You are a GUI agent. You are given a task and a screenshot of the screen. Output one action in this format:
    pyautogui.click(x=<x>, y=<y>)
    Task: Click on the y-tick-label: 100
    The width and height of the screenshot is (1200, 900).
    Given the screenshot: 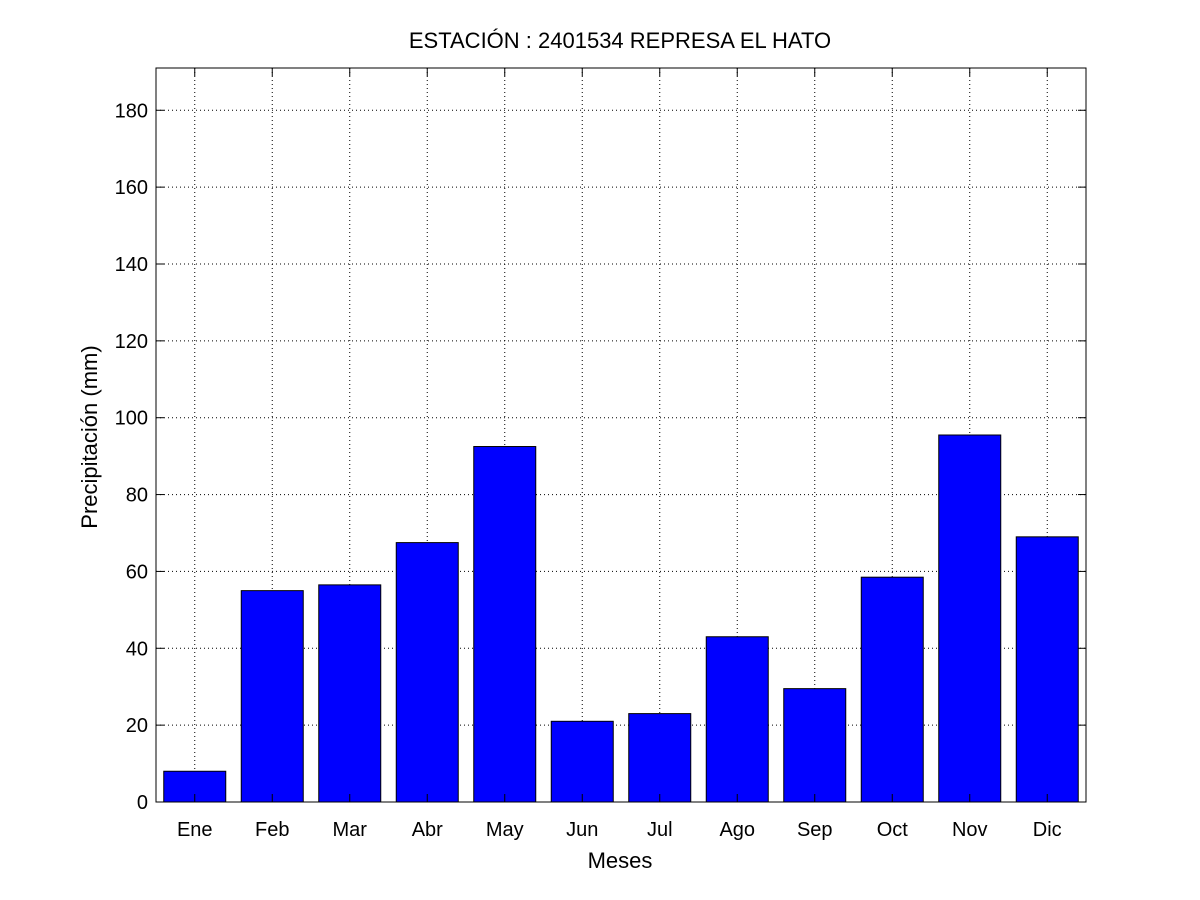 What is the action you would take?
    pyautogui.click(x=131, y=419)
    